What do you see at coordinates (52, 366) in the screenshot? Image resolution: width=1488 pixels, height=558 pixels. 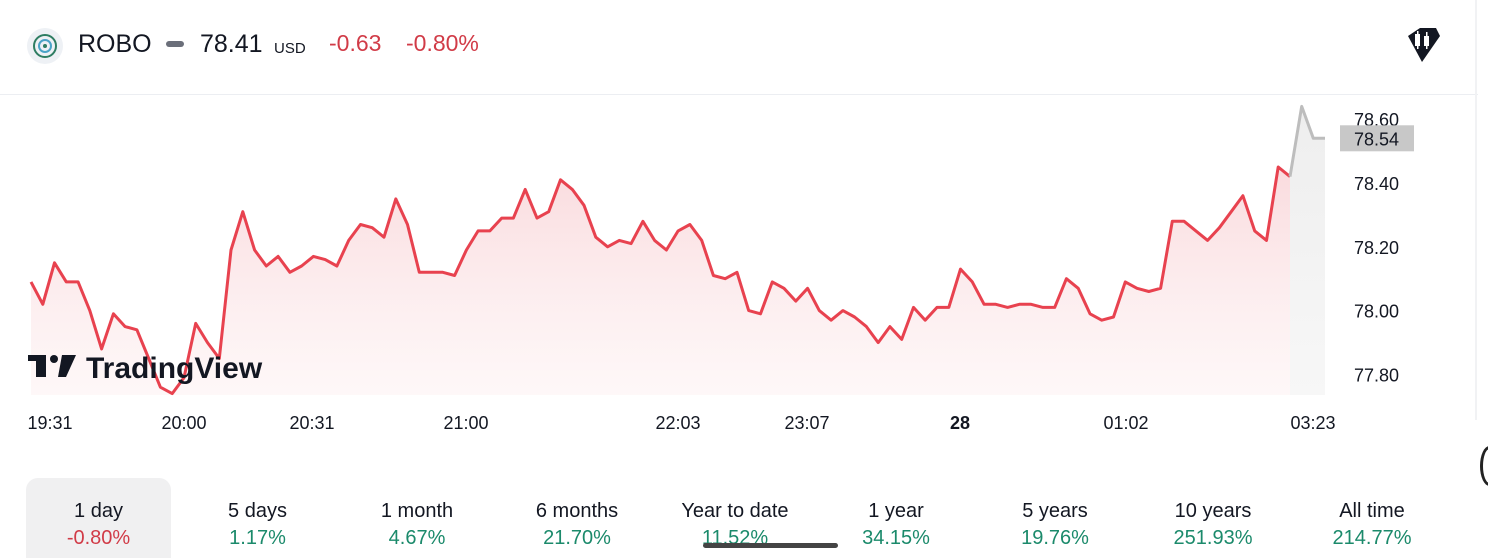 I see `tradingview-logo-icon` at bounding box center [52, 366].